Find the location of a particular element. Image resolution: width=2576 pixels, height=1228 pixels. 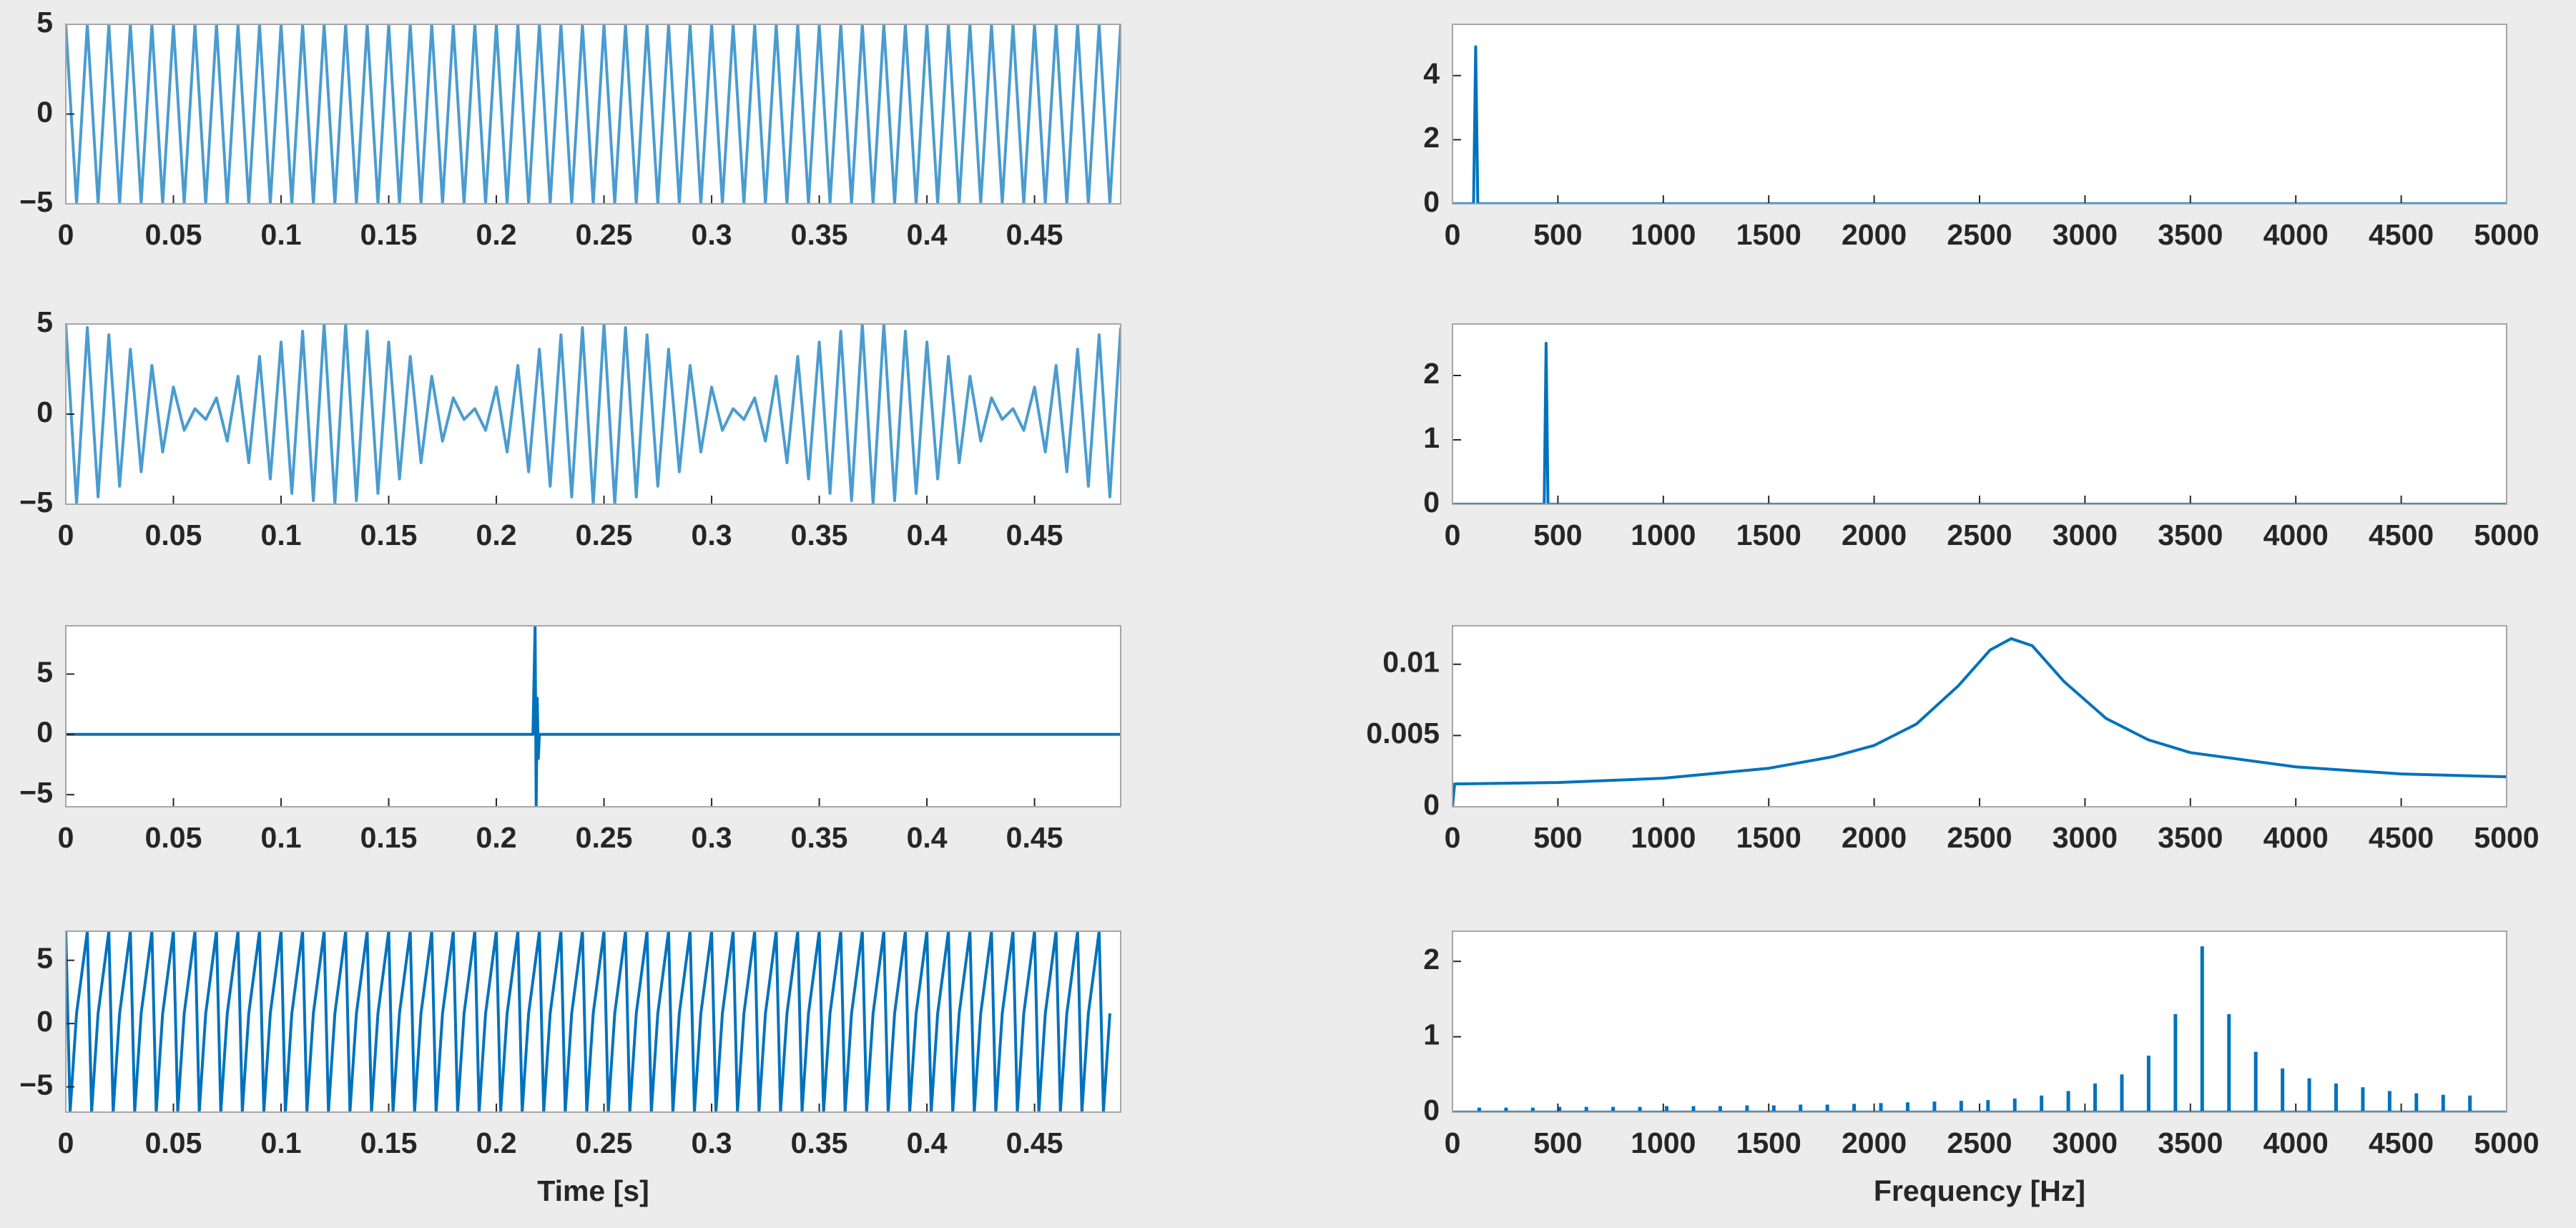

y-tick-label: 0.005 is located at coordinates (1403, 733).